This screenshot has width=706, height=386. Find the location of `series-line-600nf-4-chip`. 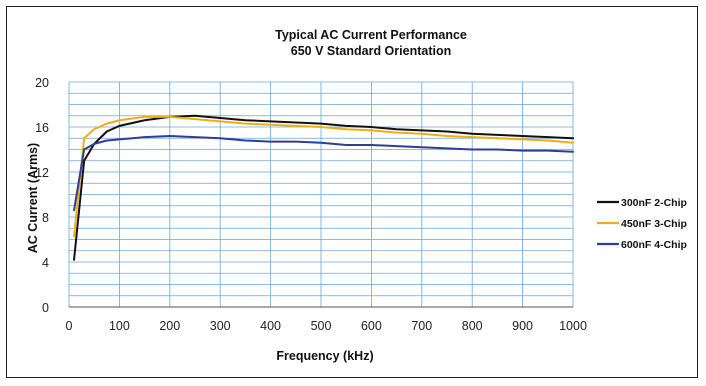

series-line-600nf-4-chip is located at coordinates (323, 173).